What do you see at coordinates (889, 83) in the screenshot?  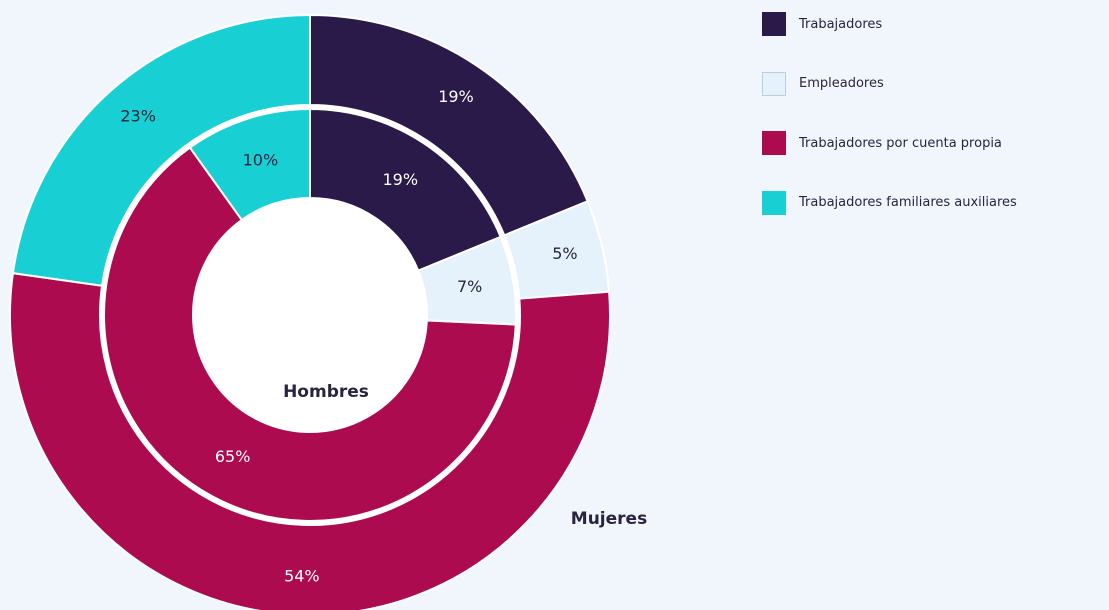 I see `legend-item-empleadores: Empleadores` at bounding box center [889, 83].